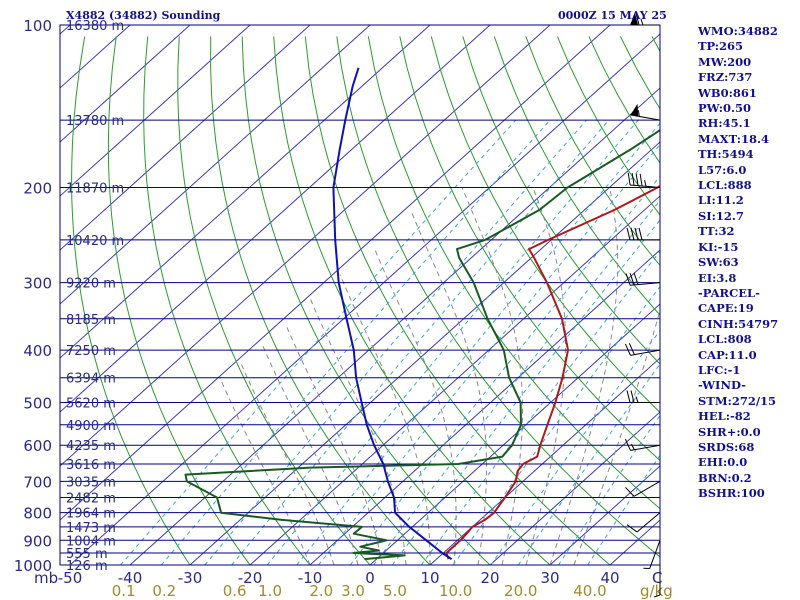  I want to click on height-label: 1473 m, so click(91, 528).